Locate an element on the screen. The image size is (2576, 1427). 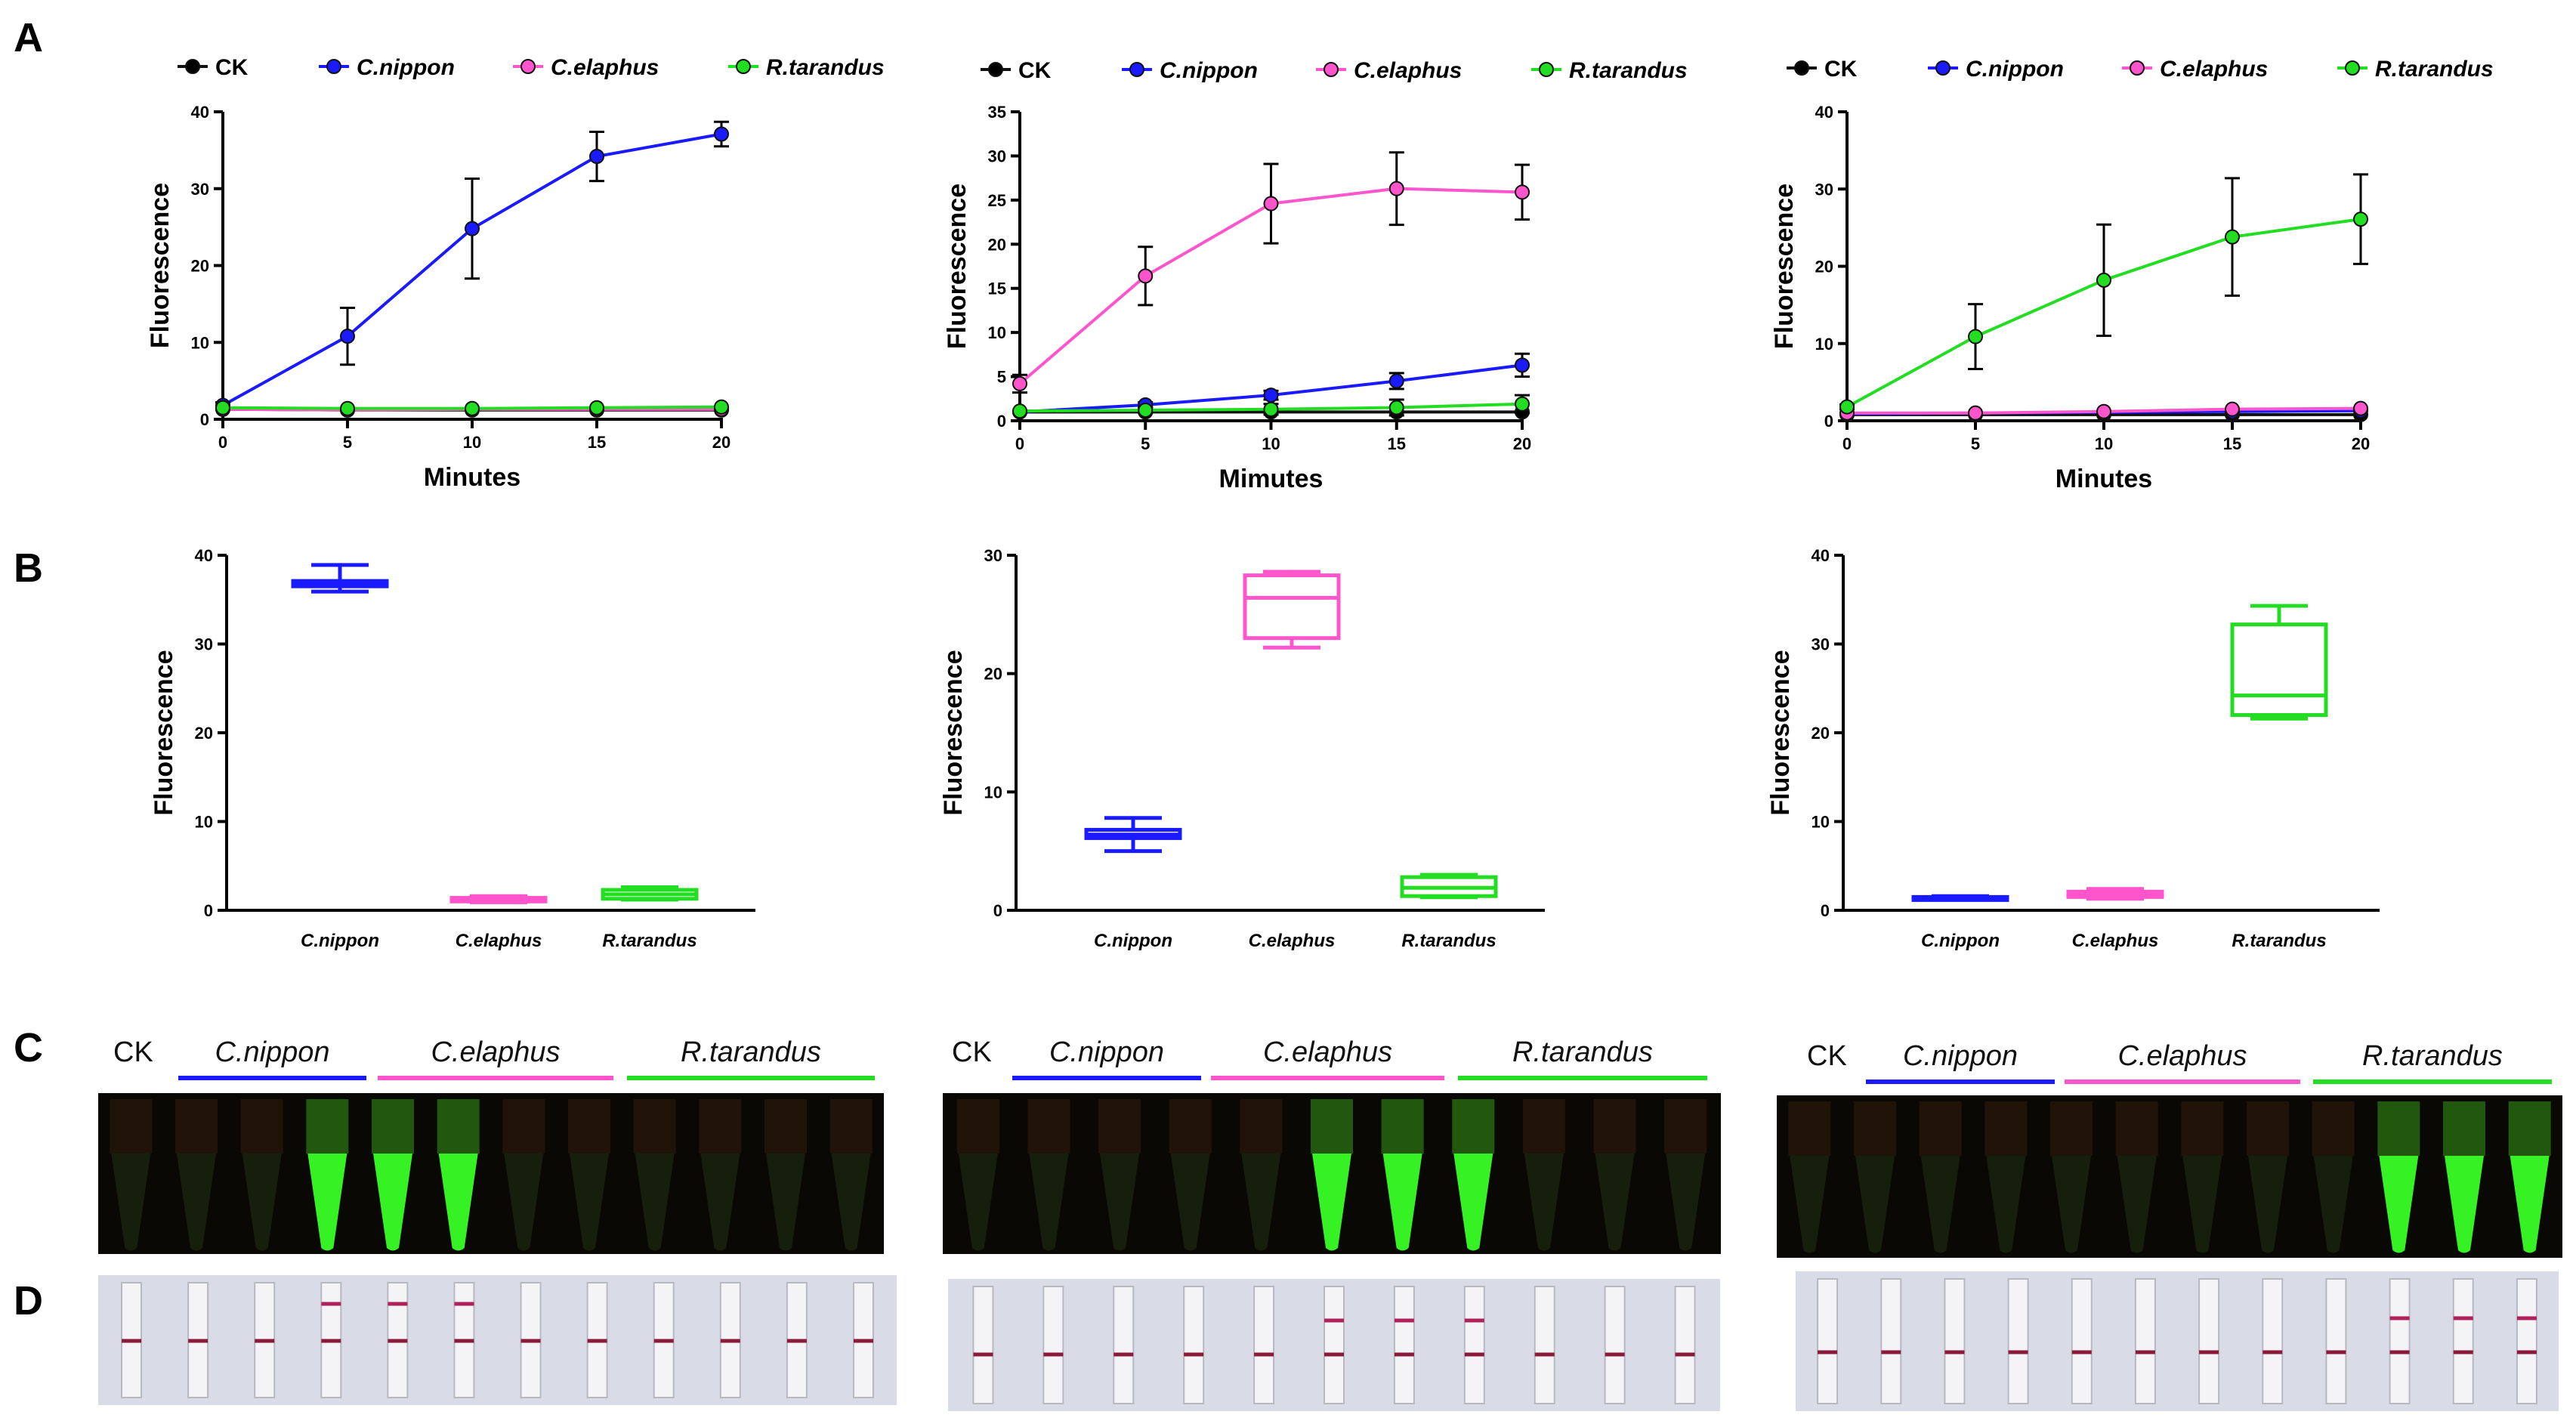
y-tick-label: 15 is located at coordinates (997, 289).